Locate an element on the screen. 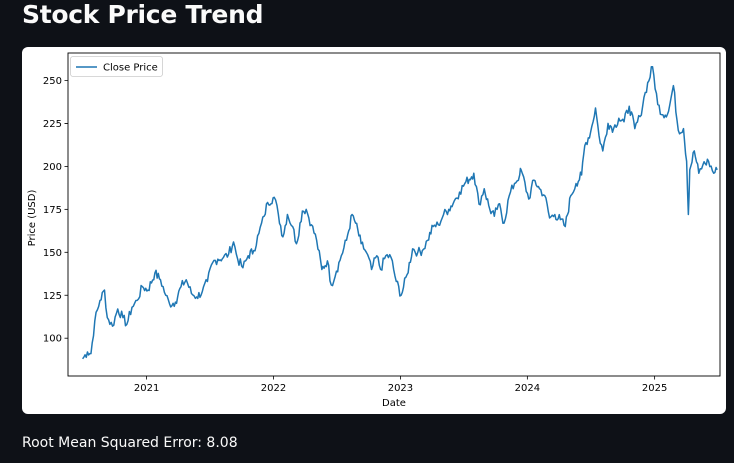  y-tick-label: 250 is located at coordinates (52, 81).